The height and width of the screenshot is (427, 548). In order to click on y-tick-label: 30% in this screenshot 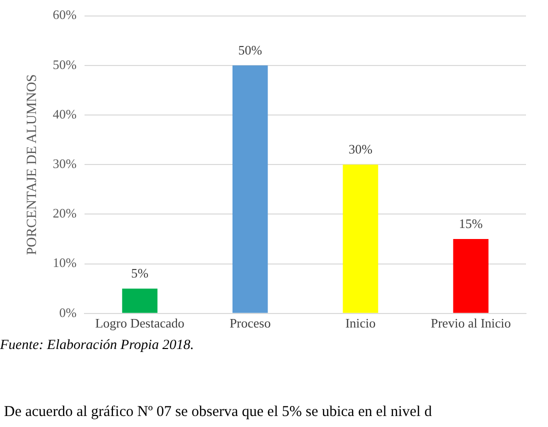, I will do `click(64, 164)`.